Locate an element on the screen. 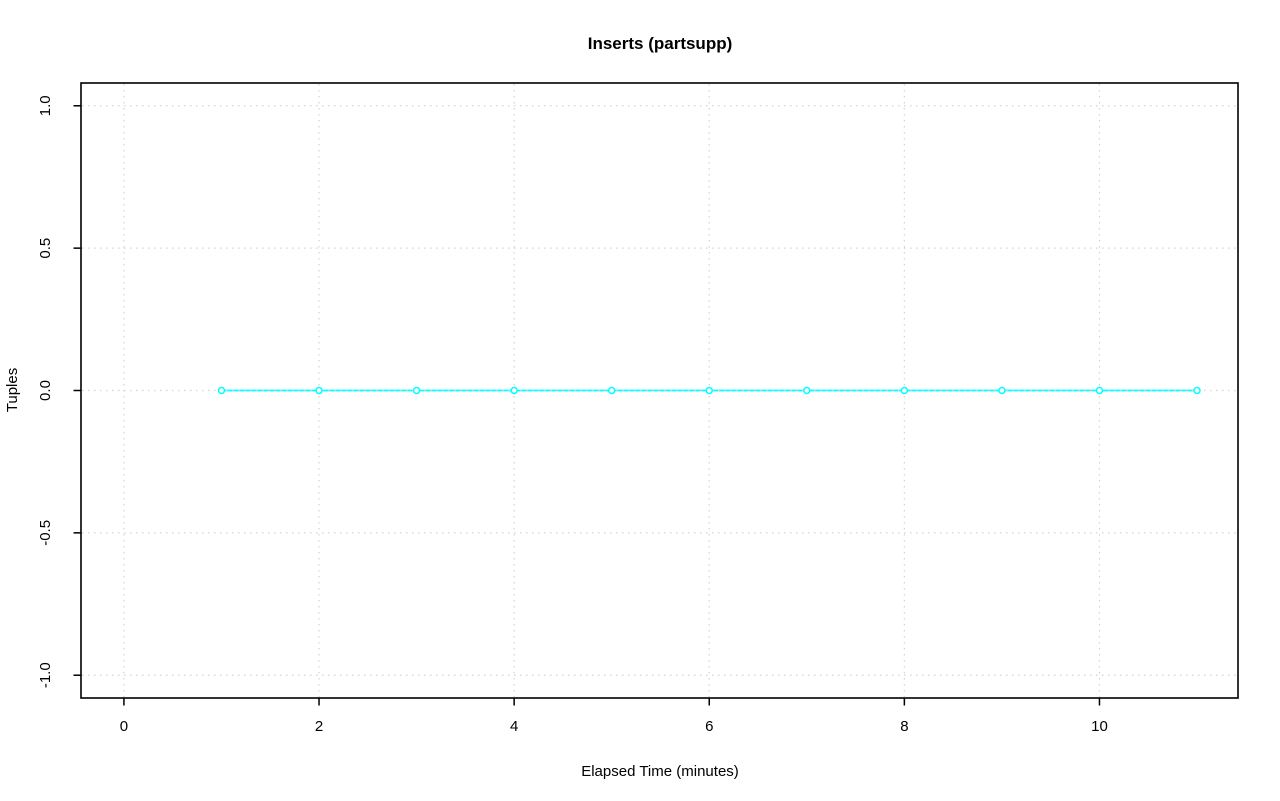  y-tick-label: 0.5 is located at coordinates (45, 248).